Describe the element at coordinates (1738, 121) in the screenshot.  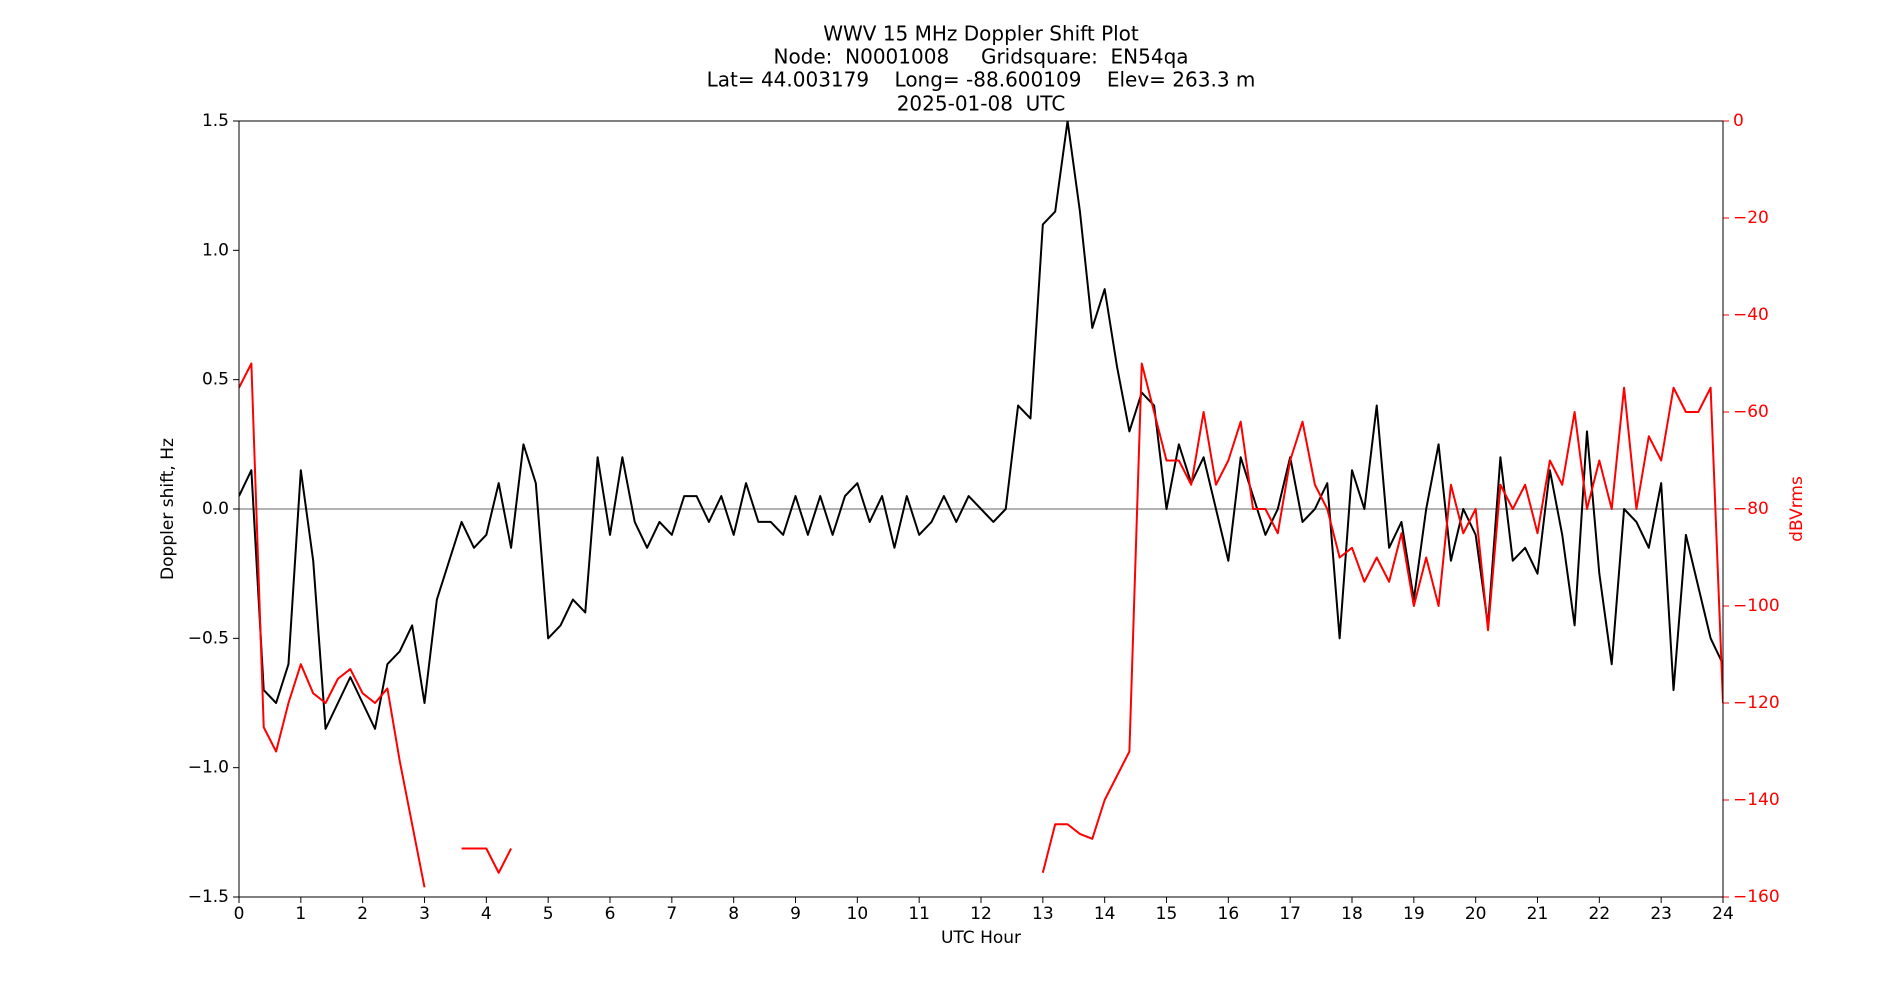
I see `y2-tick-label: 0` at that location.